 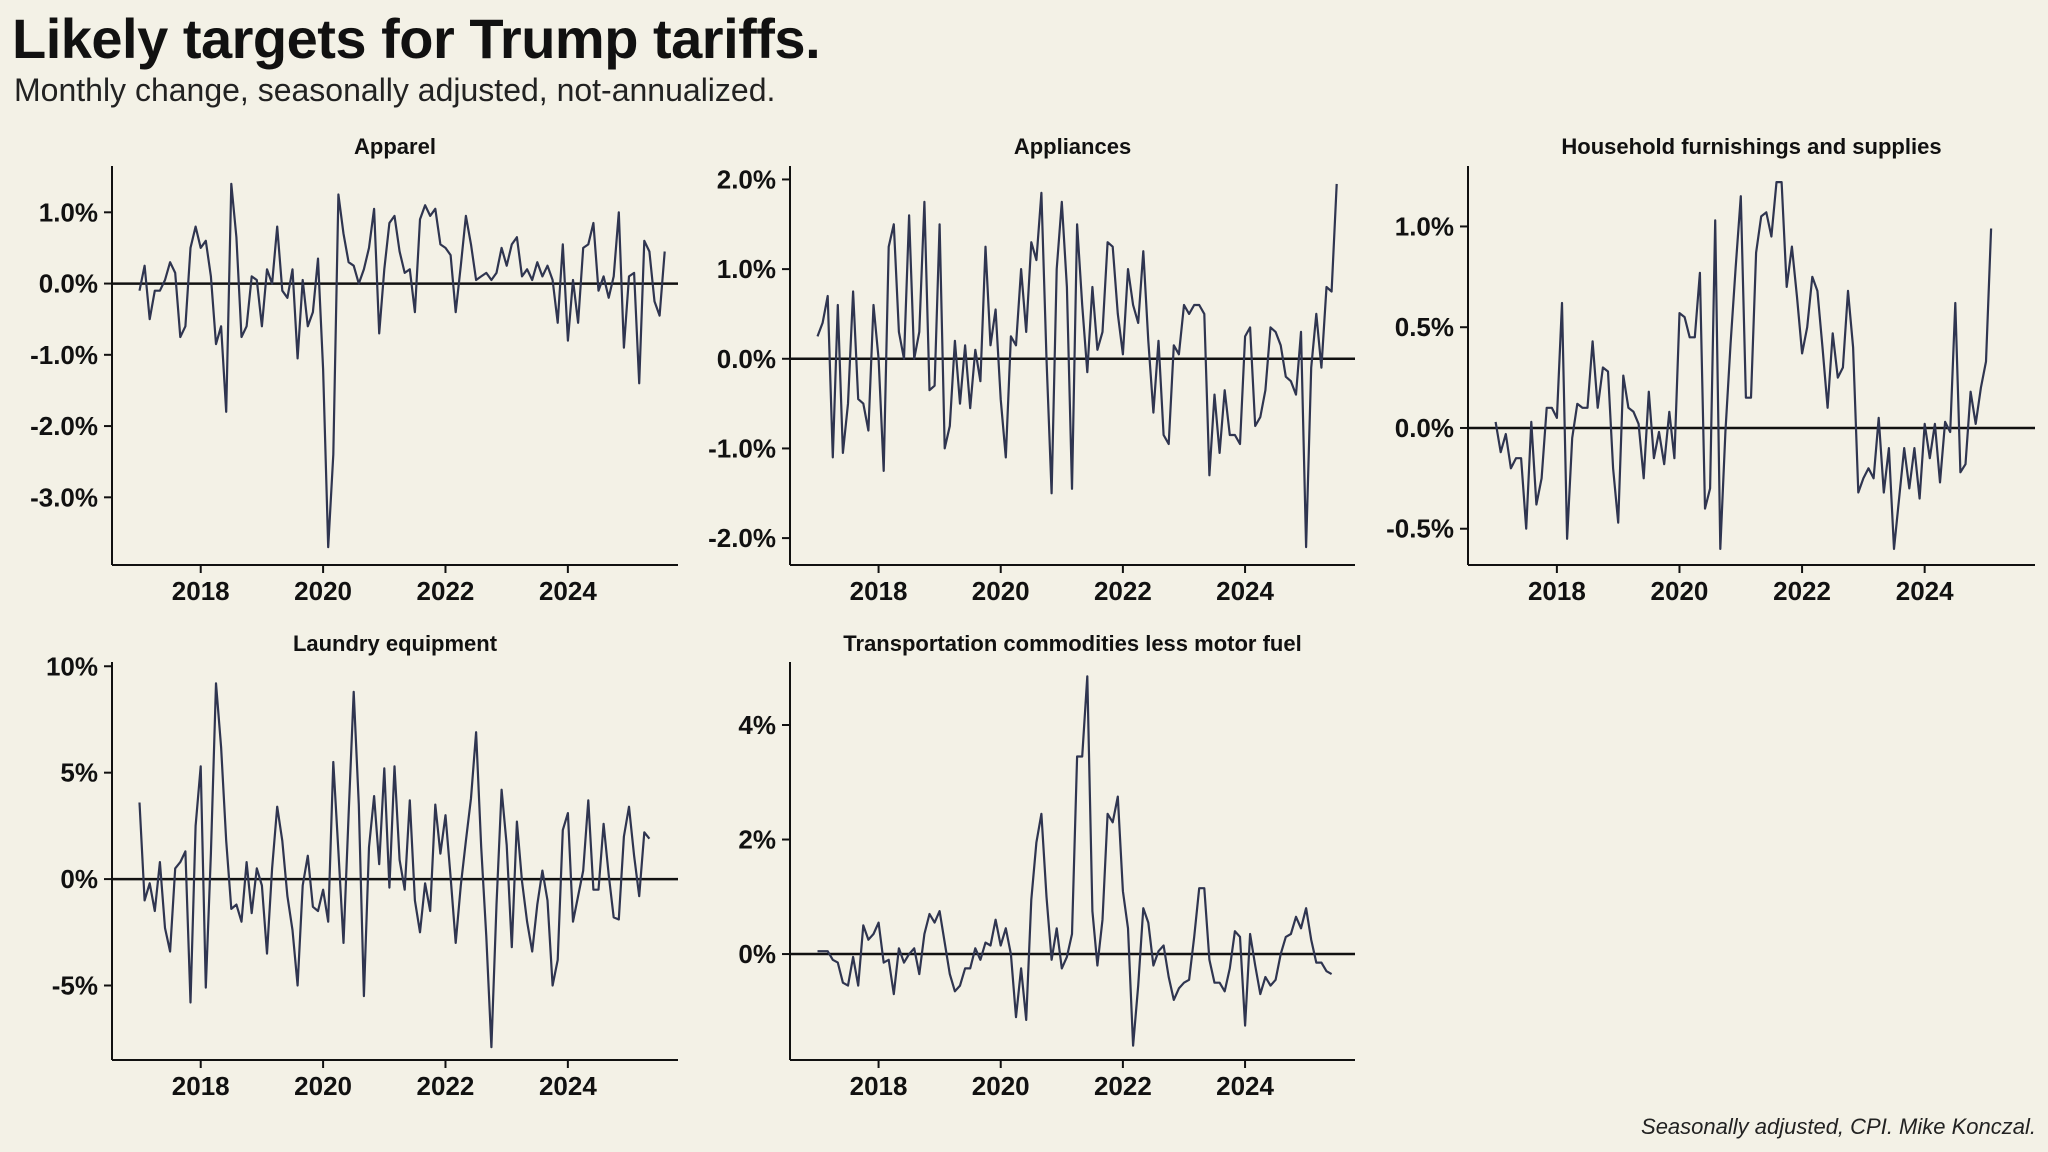 What do you see at coordinates (395, 643) in the screenshot?
I see `panel-4-title: Laundry equipment` at bounding box center [395, 643].